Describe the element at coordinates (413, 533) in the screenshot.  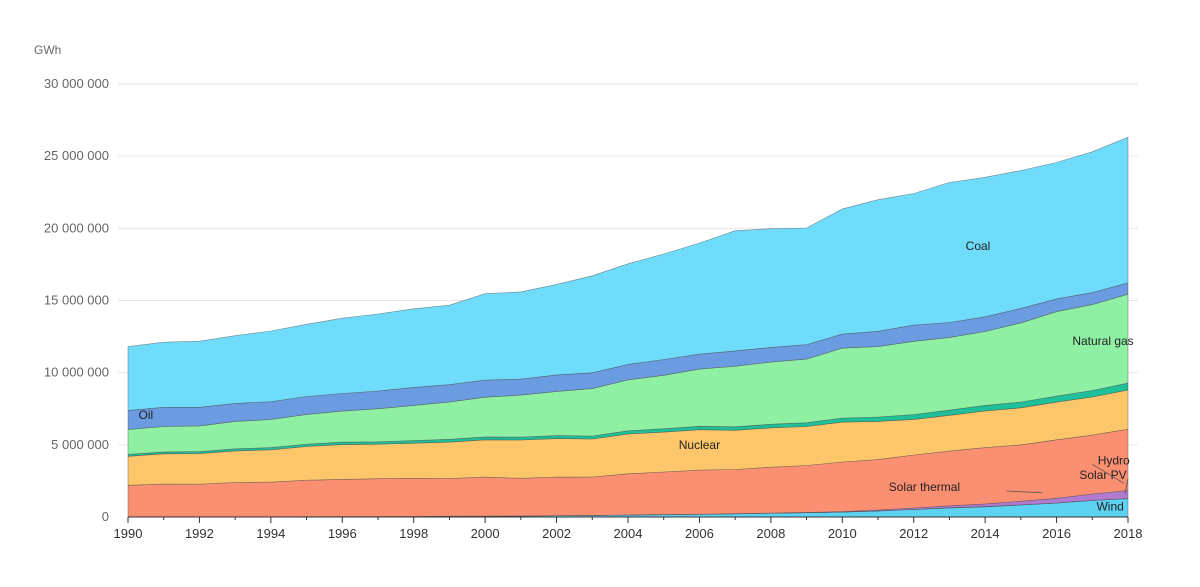
I see `x-tick-label: 1998` at that location.